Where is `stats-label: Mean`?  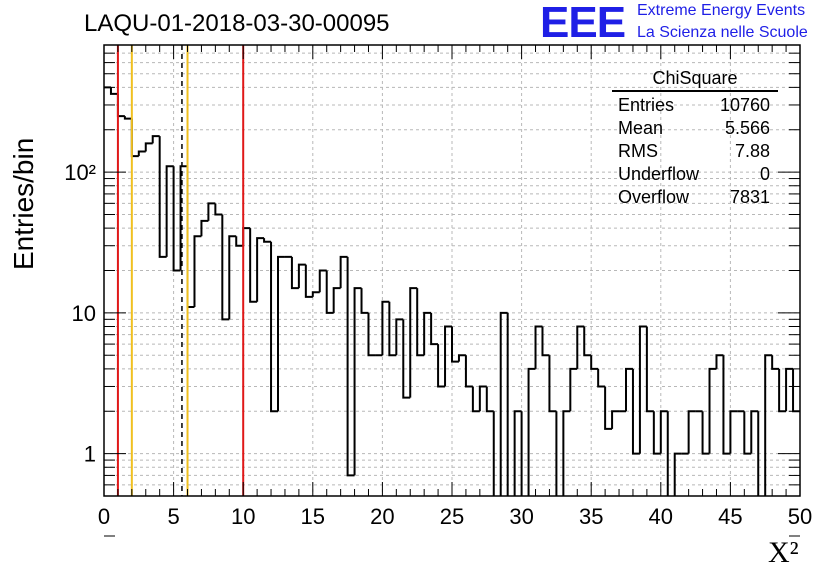
stats-label: Mean is located at coordinates (641, 128).